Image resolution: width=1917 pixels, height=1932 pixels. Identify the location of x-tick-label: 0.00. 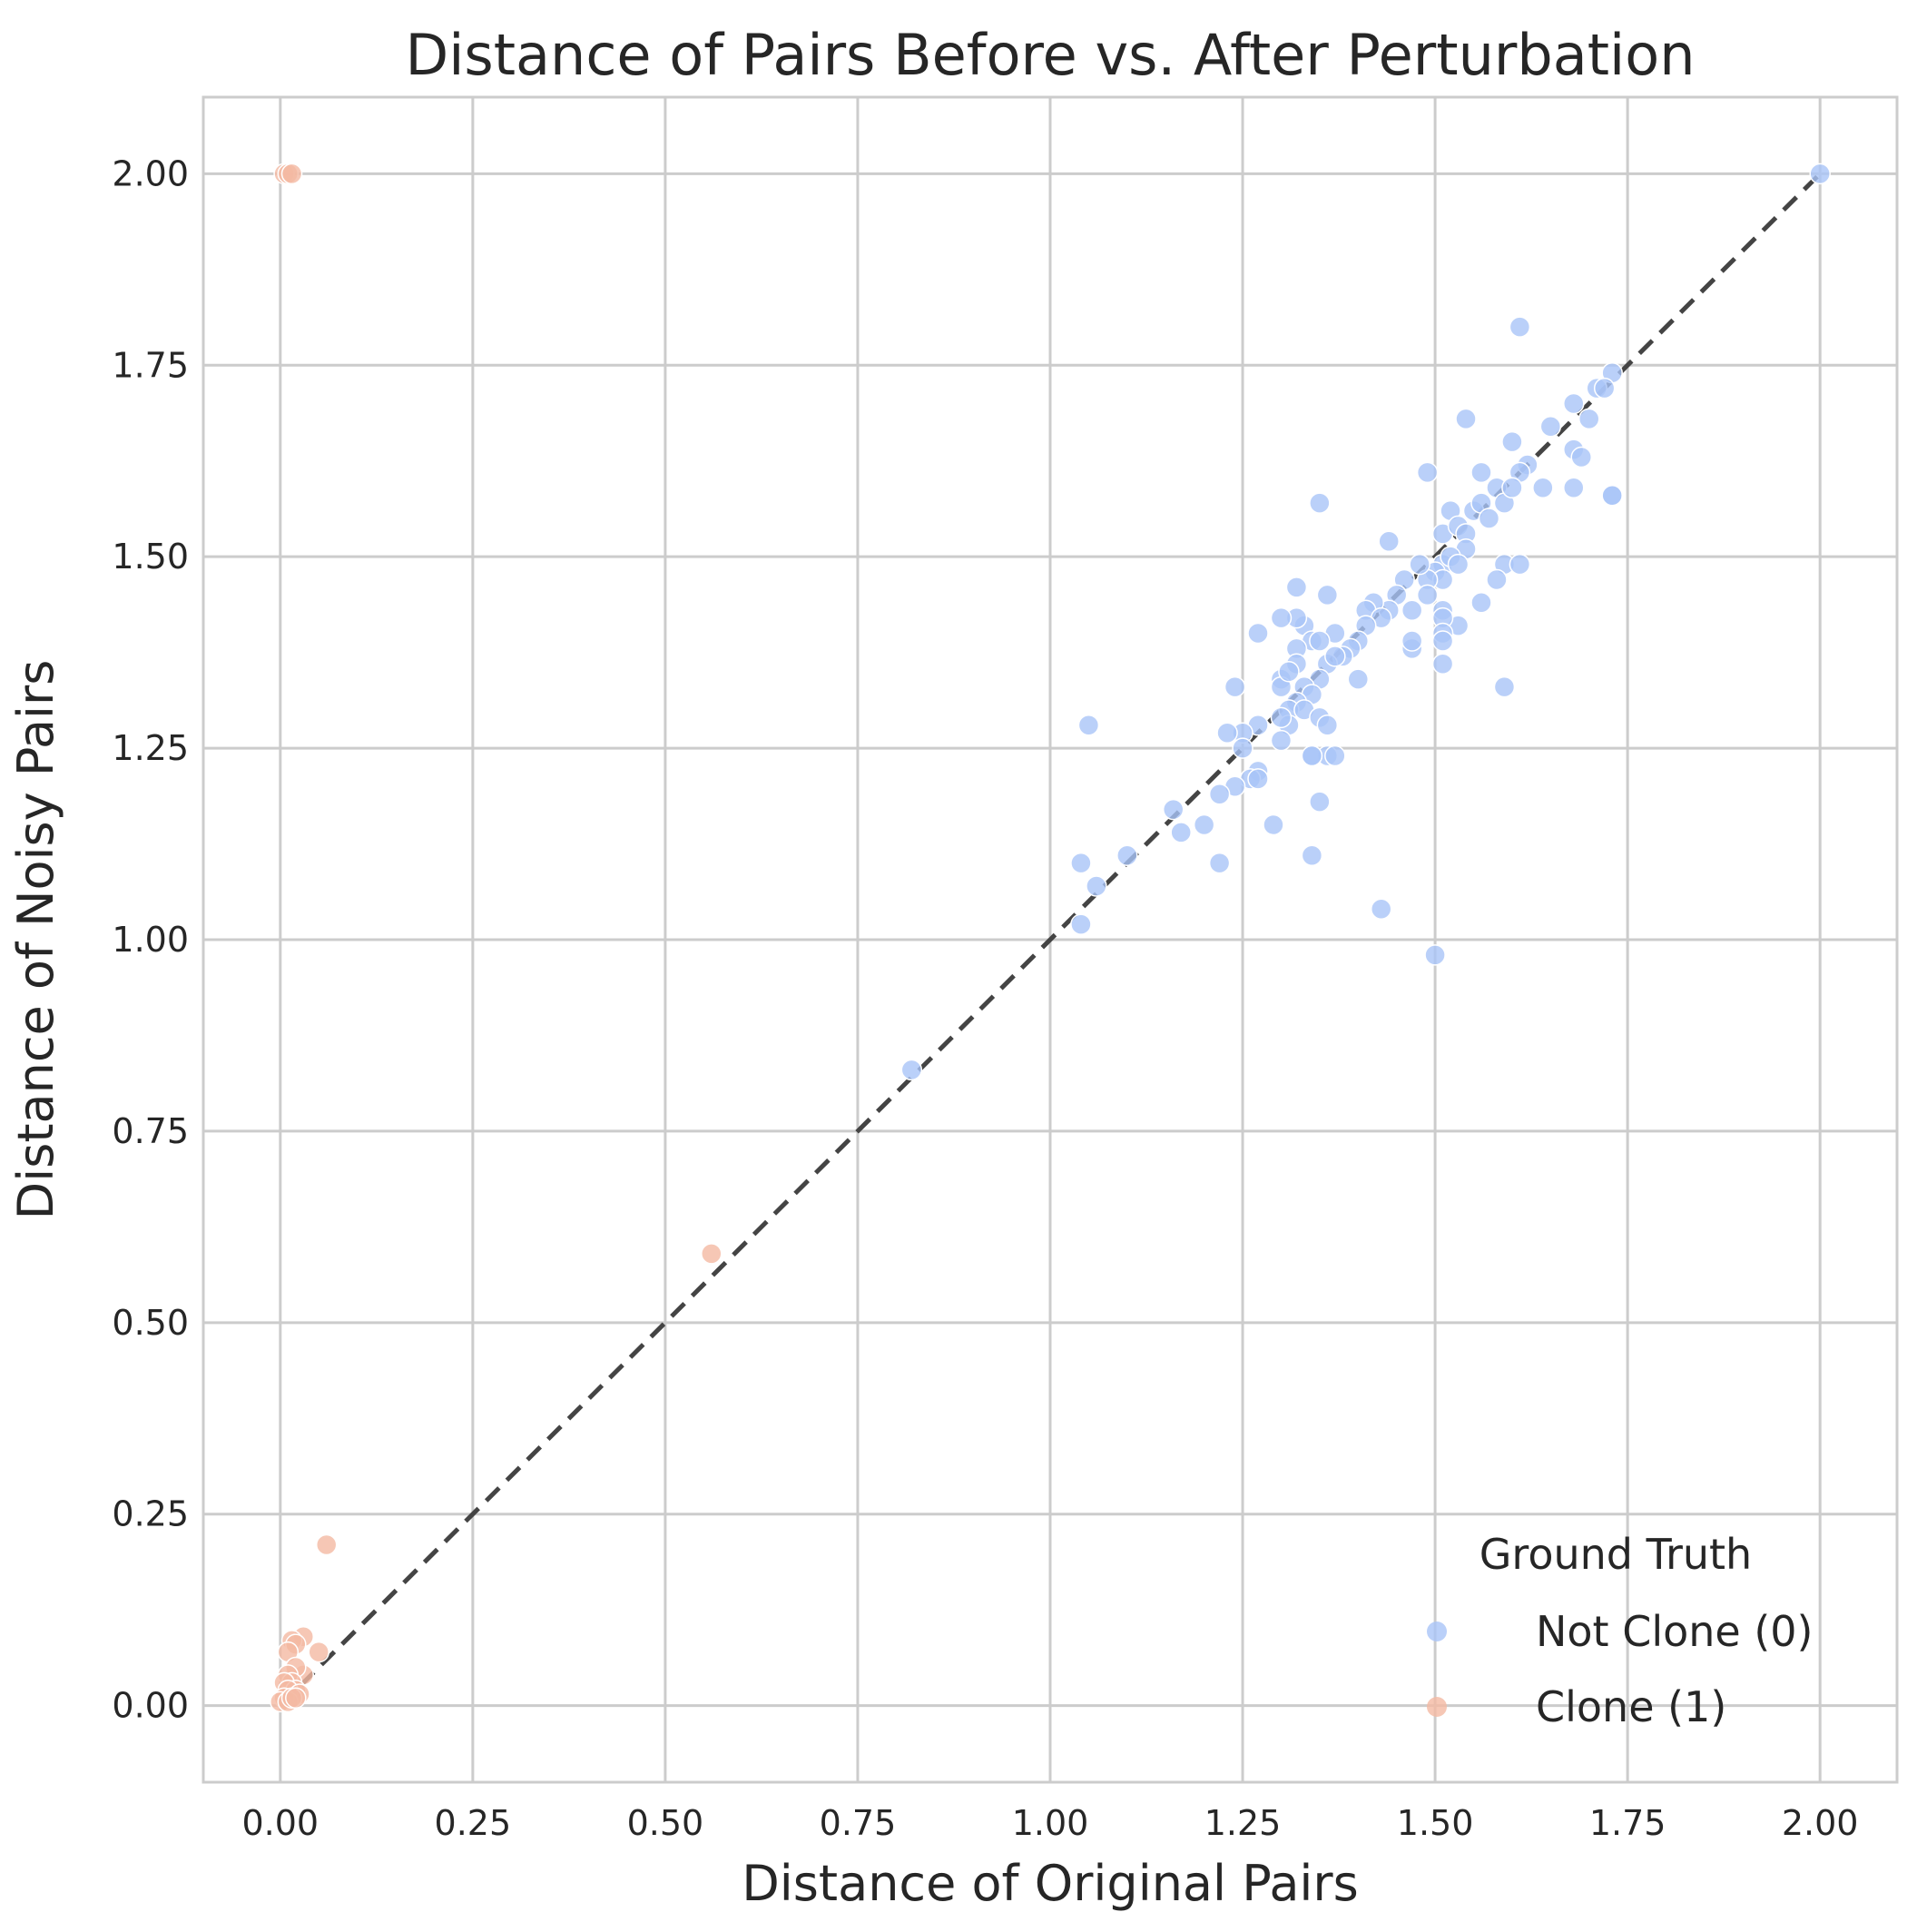
(281, 1823).